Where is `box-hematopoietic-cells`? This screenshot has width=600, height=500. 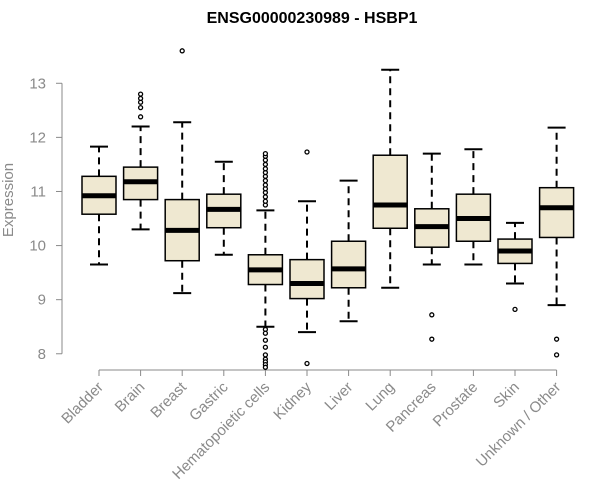 box-hematopoietic-cells is located at coordinates (265, 260).